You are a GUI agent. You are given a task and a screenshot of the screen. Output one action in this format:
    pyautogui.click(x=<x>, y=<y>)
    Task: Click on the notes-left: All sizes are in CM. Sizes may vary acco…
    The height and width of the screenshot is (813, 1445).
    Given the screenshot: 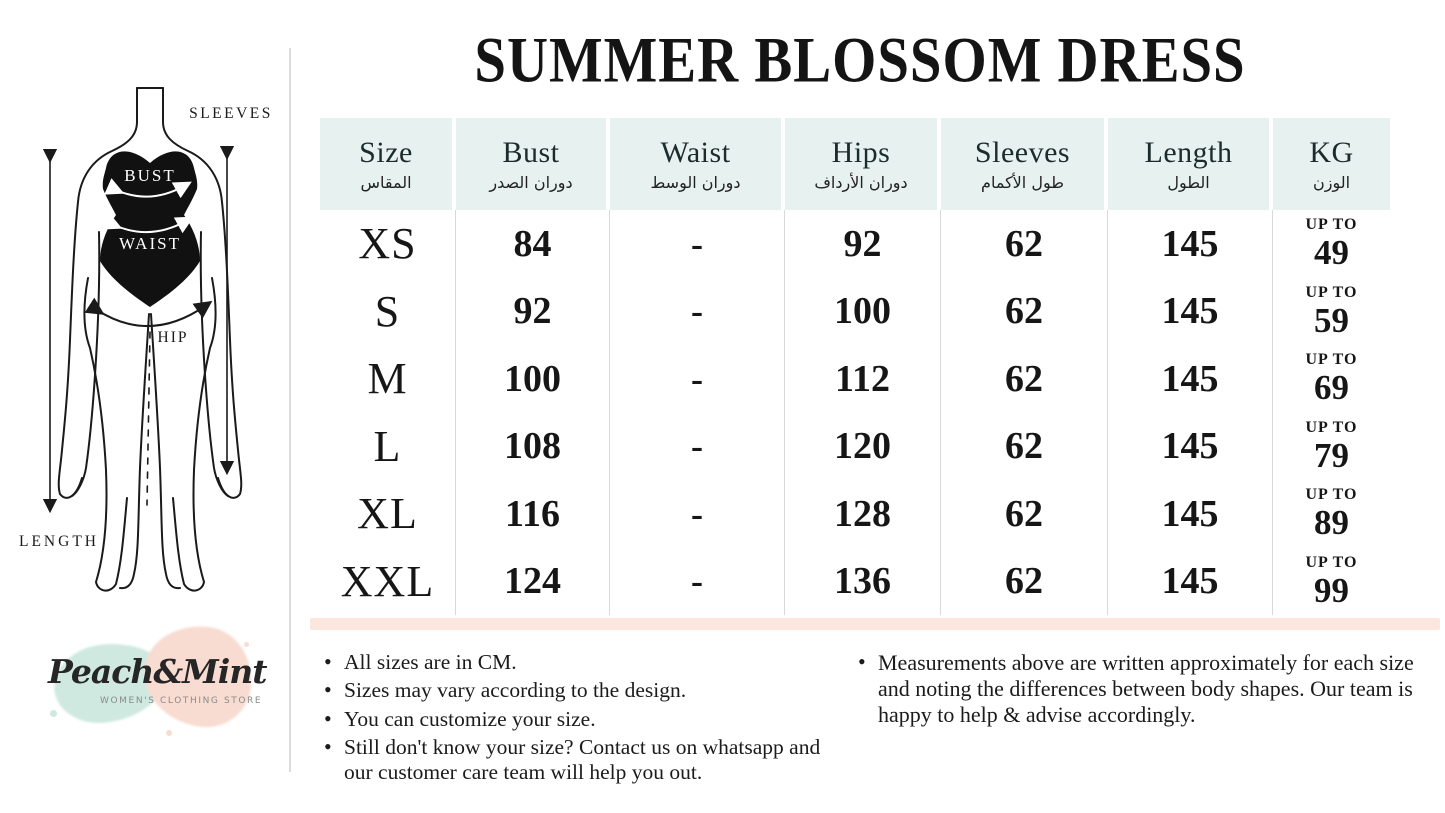 What is the action you would take?
    pyautogui.click(x=572, y=719)
    